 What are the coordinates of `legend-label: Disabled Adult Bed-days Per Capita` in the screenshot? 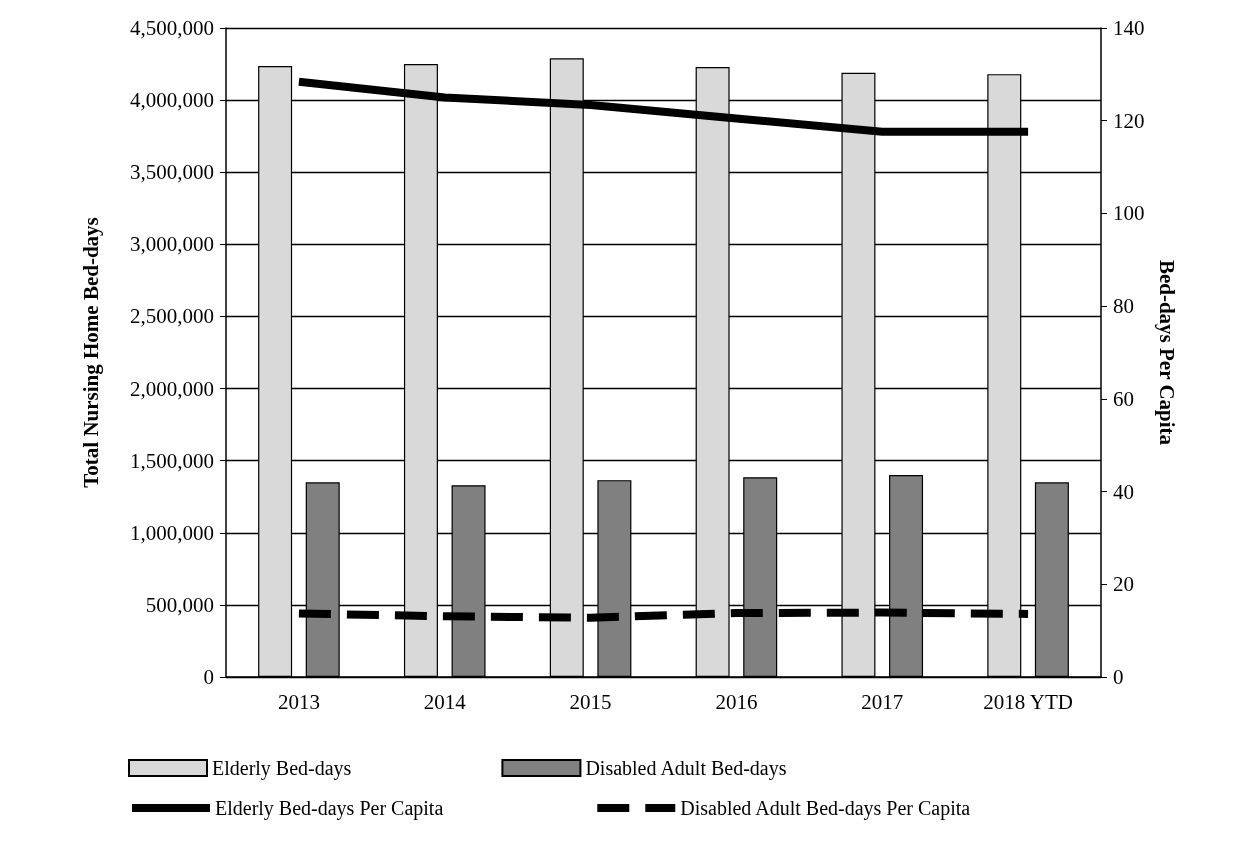 It's located at (825, 808).